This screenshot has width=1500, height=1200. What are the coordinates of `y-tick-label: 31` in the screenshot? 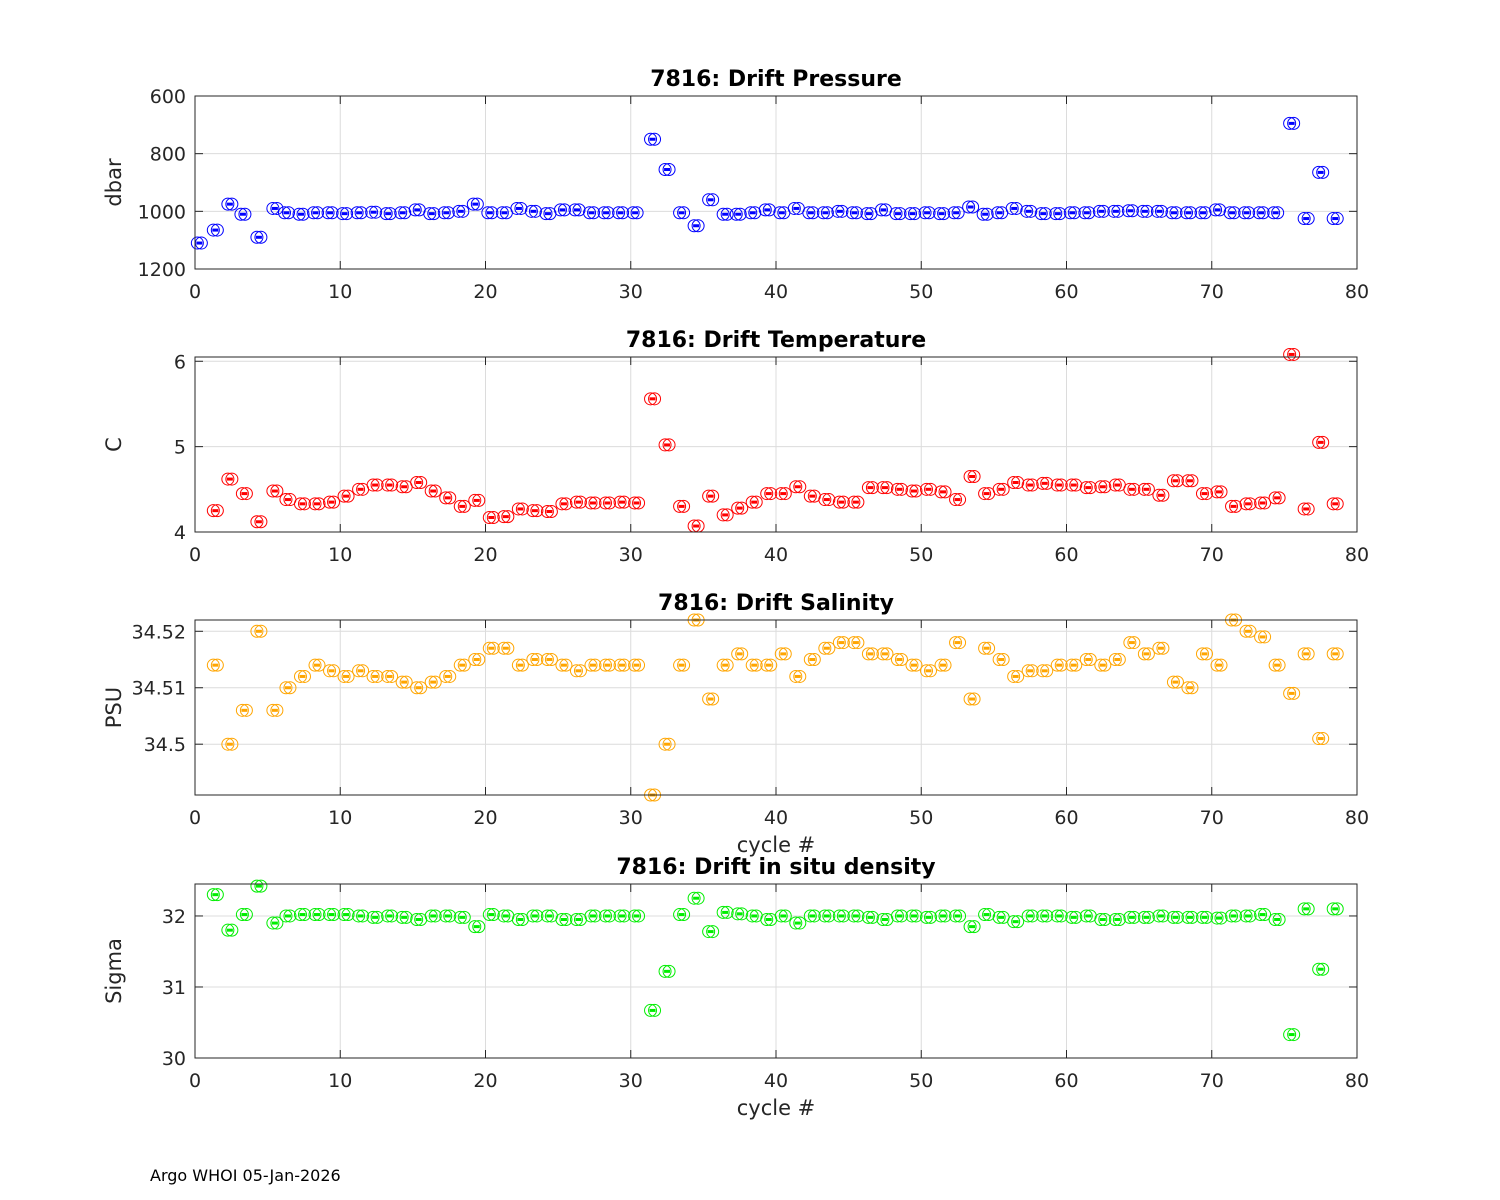 It's located at (174, 988).